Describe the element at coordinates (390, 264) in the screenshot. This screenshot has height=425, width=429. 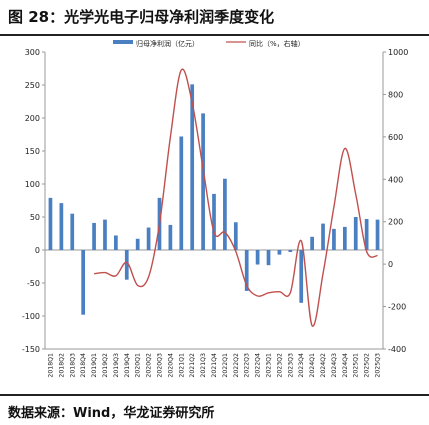
I see `right-axis-tick-label: 0` at that location.